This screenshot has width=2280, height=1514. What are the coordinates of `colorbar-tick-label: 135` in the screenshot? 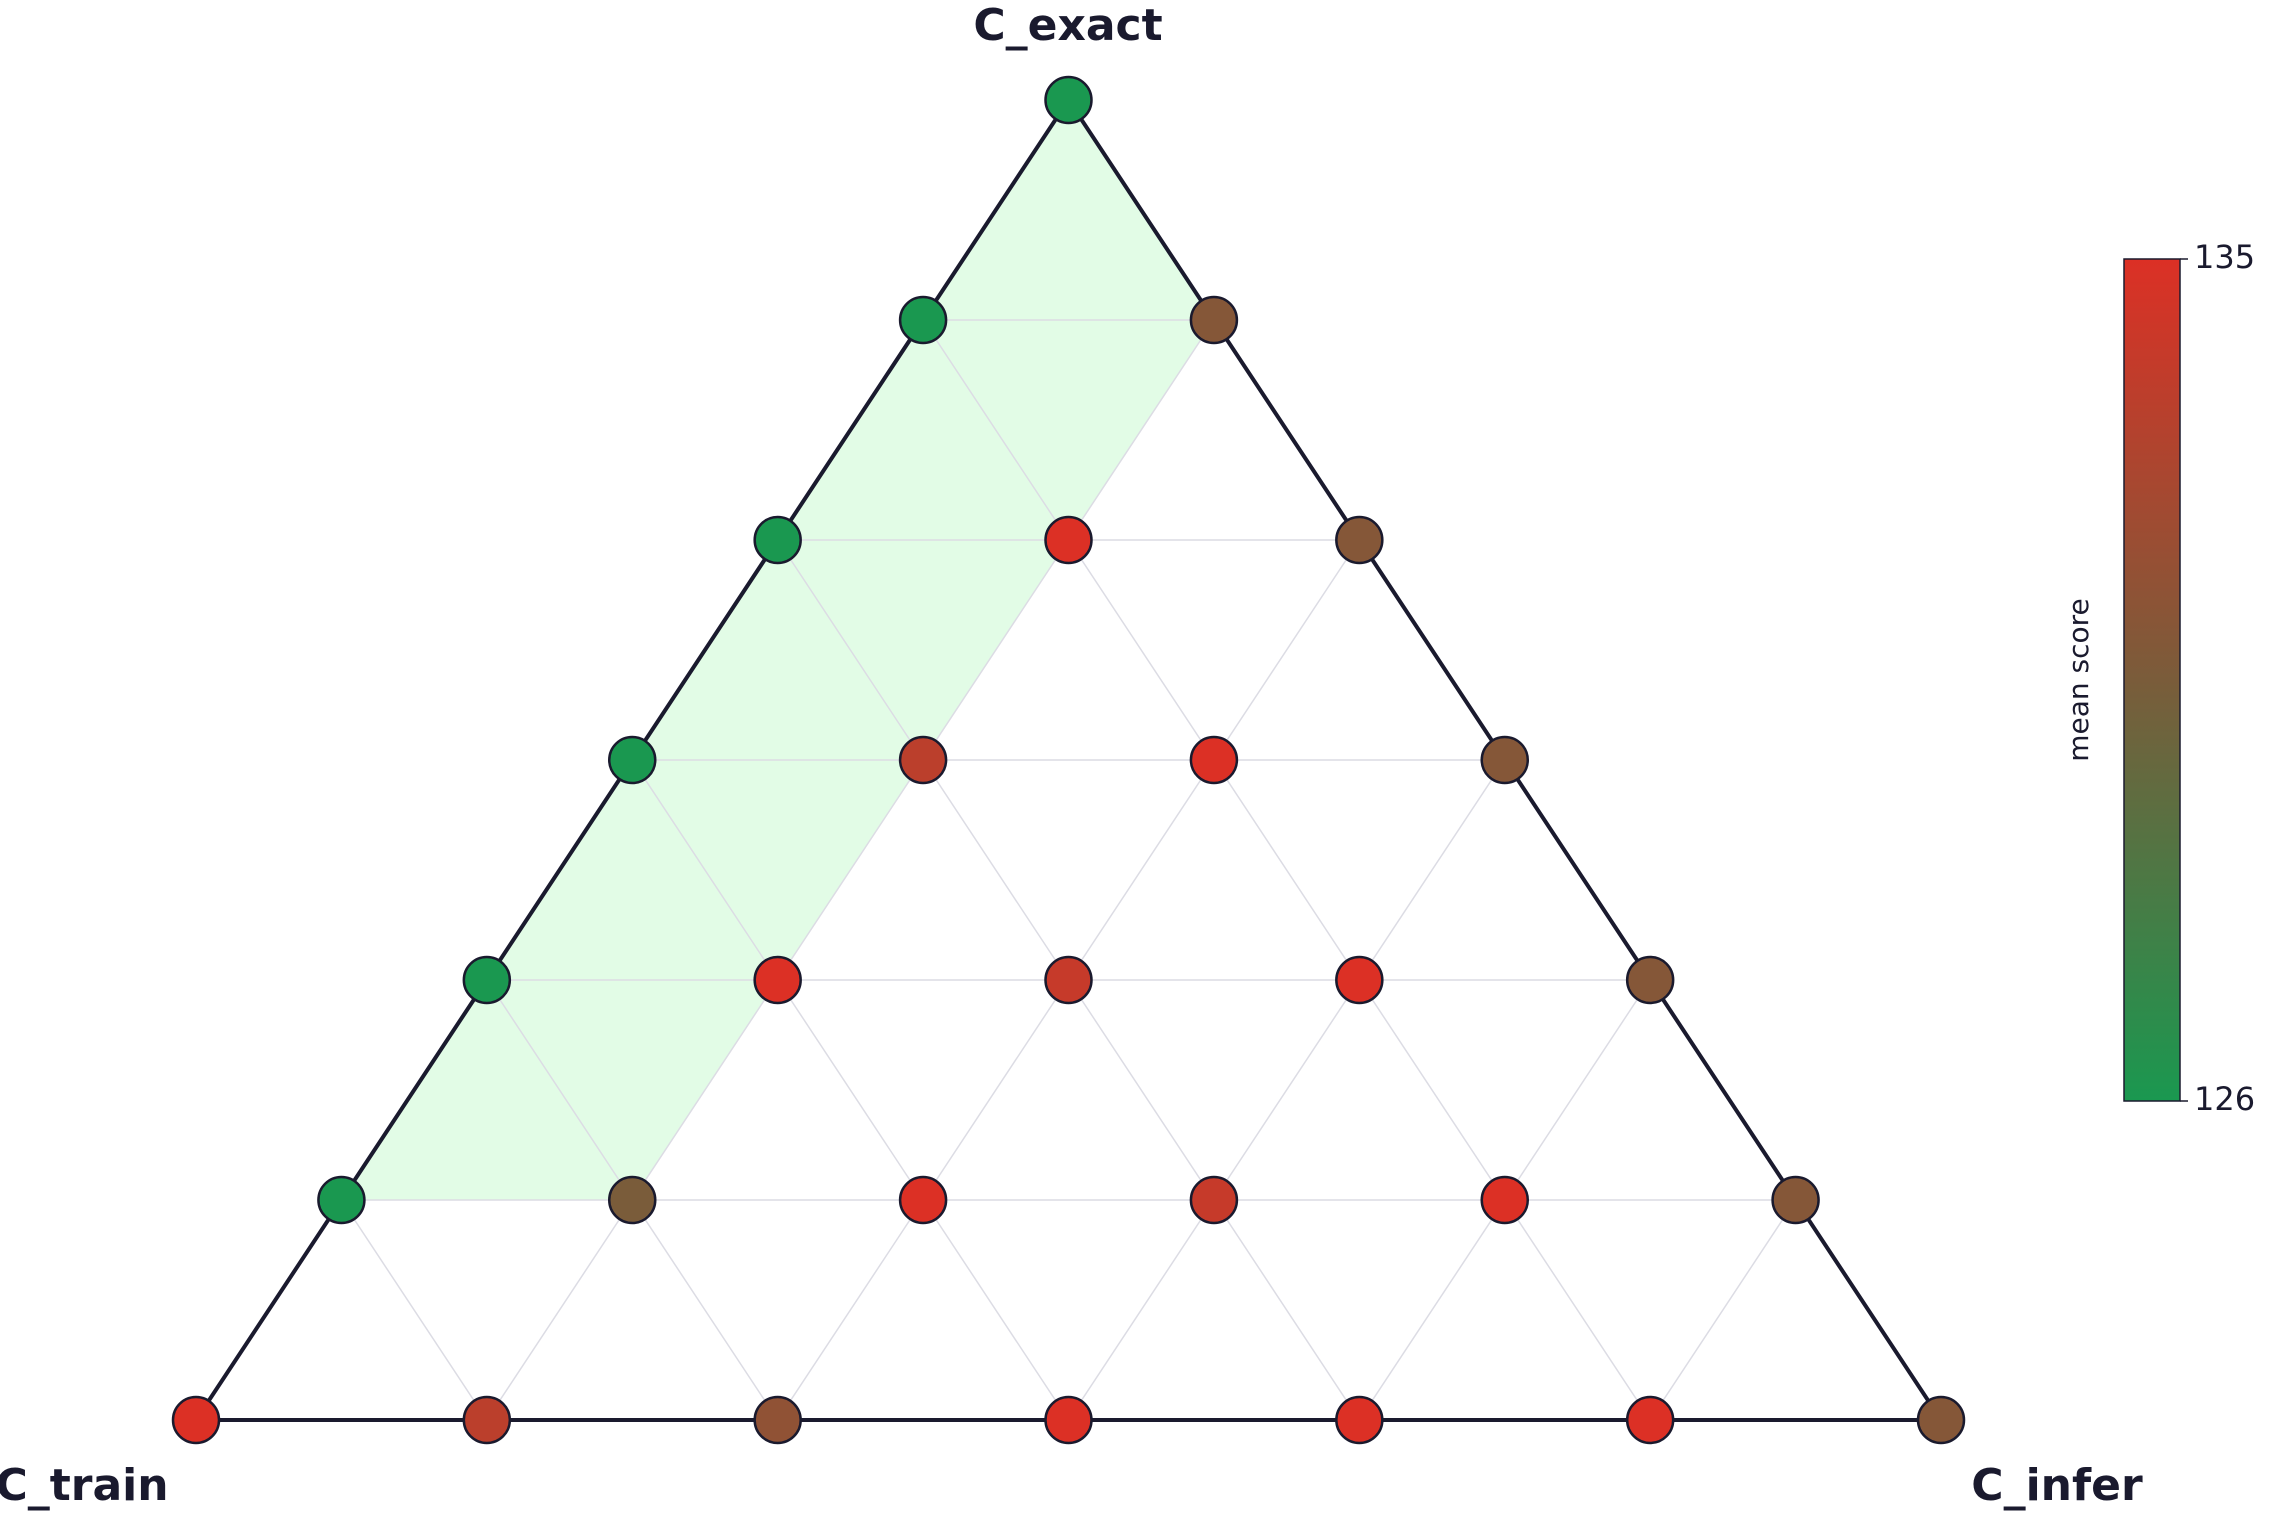 It's located at (2224, 257).